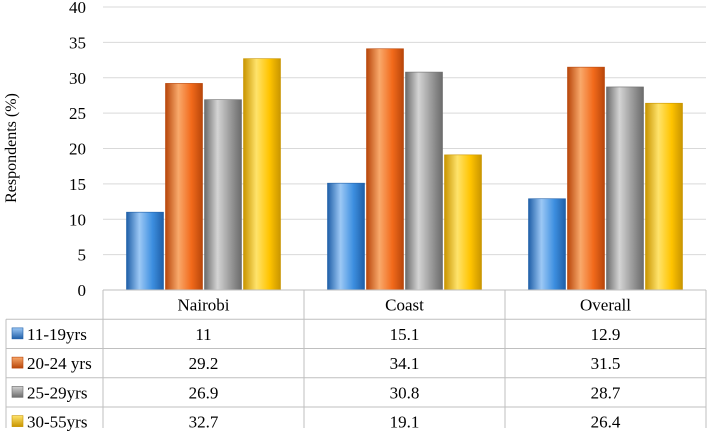 This screenshot has width=709, height=431. I want to click on y-axis: 0 5 10 15 20 25 30 35 40, so click(77, 150).